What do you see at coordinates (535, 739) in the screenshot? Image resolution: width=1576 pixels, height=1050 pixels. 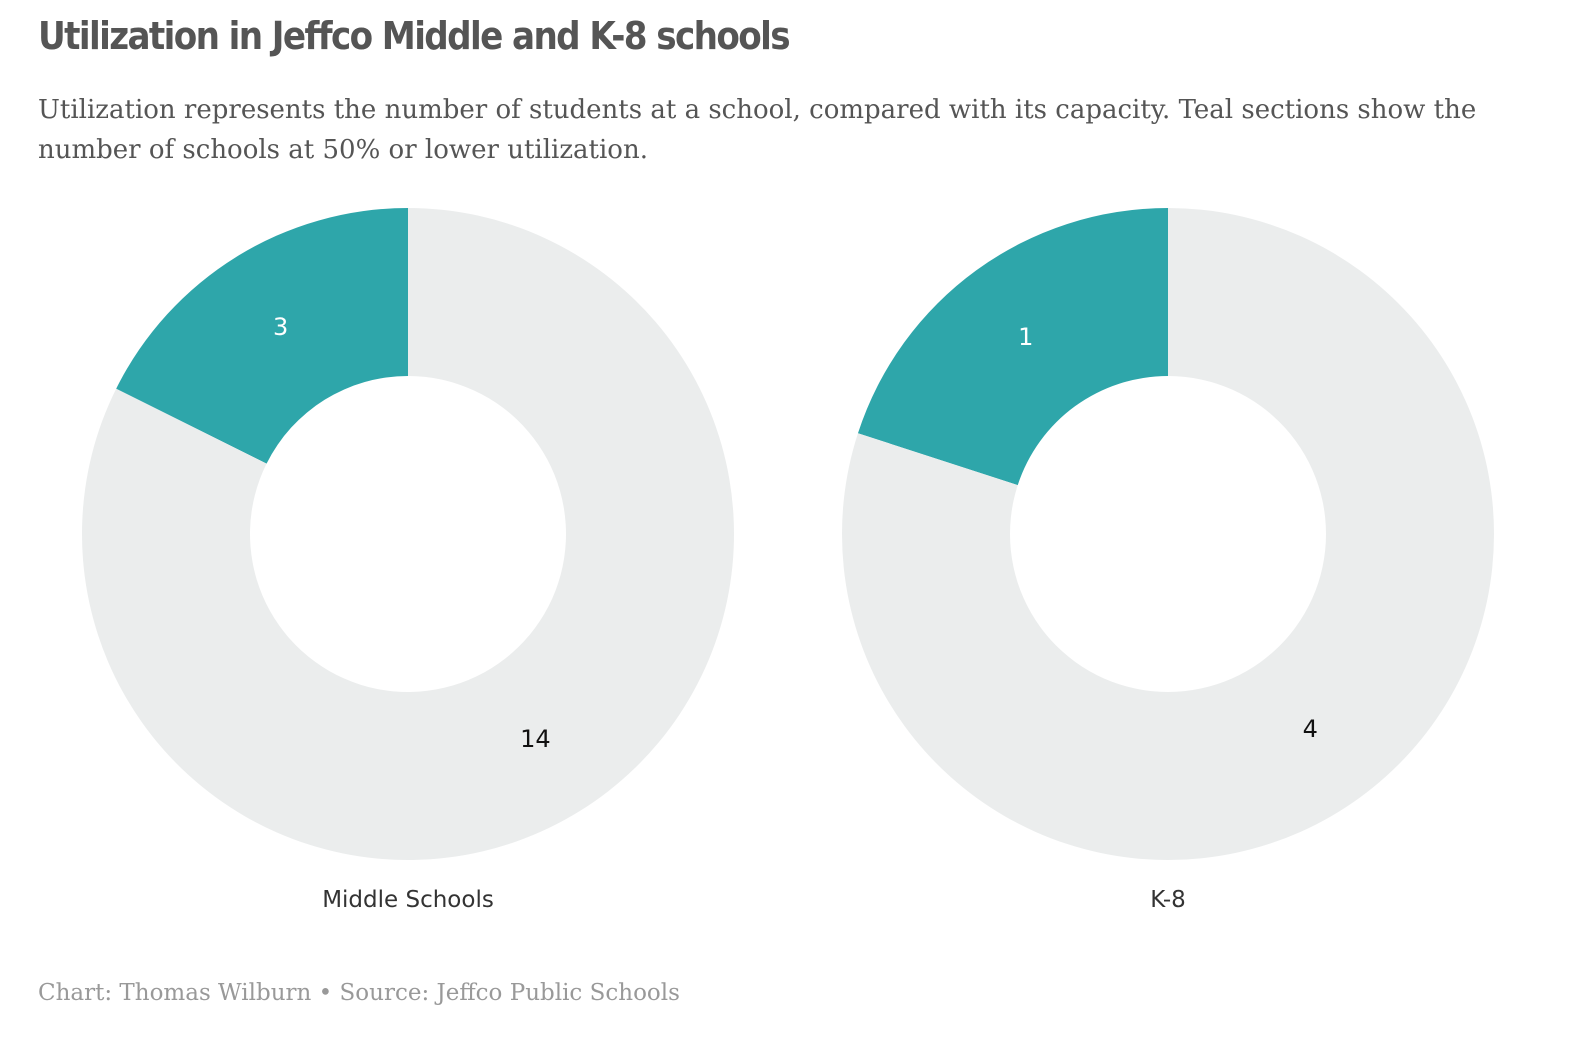 I see `slice-value-label: 14` at bounding box center [535, 739].